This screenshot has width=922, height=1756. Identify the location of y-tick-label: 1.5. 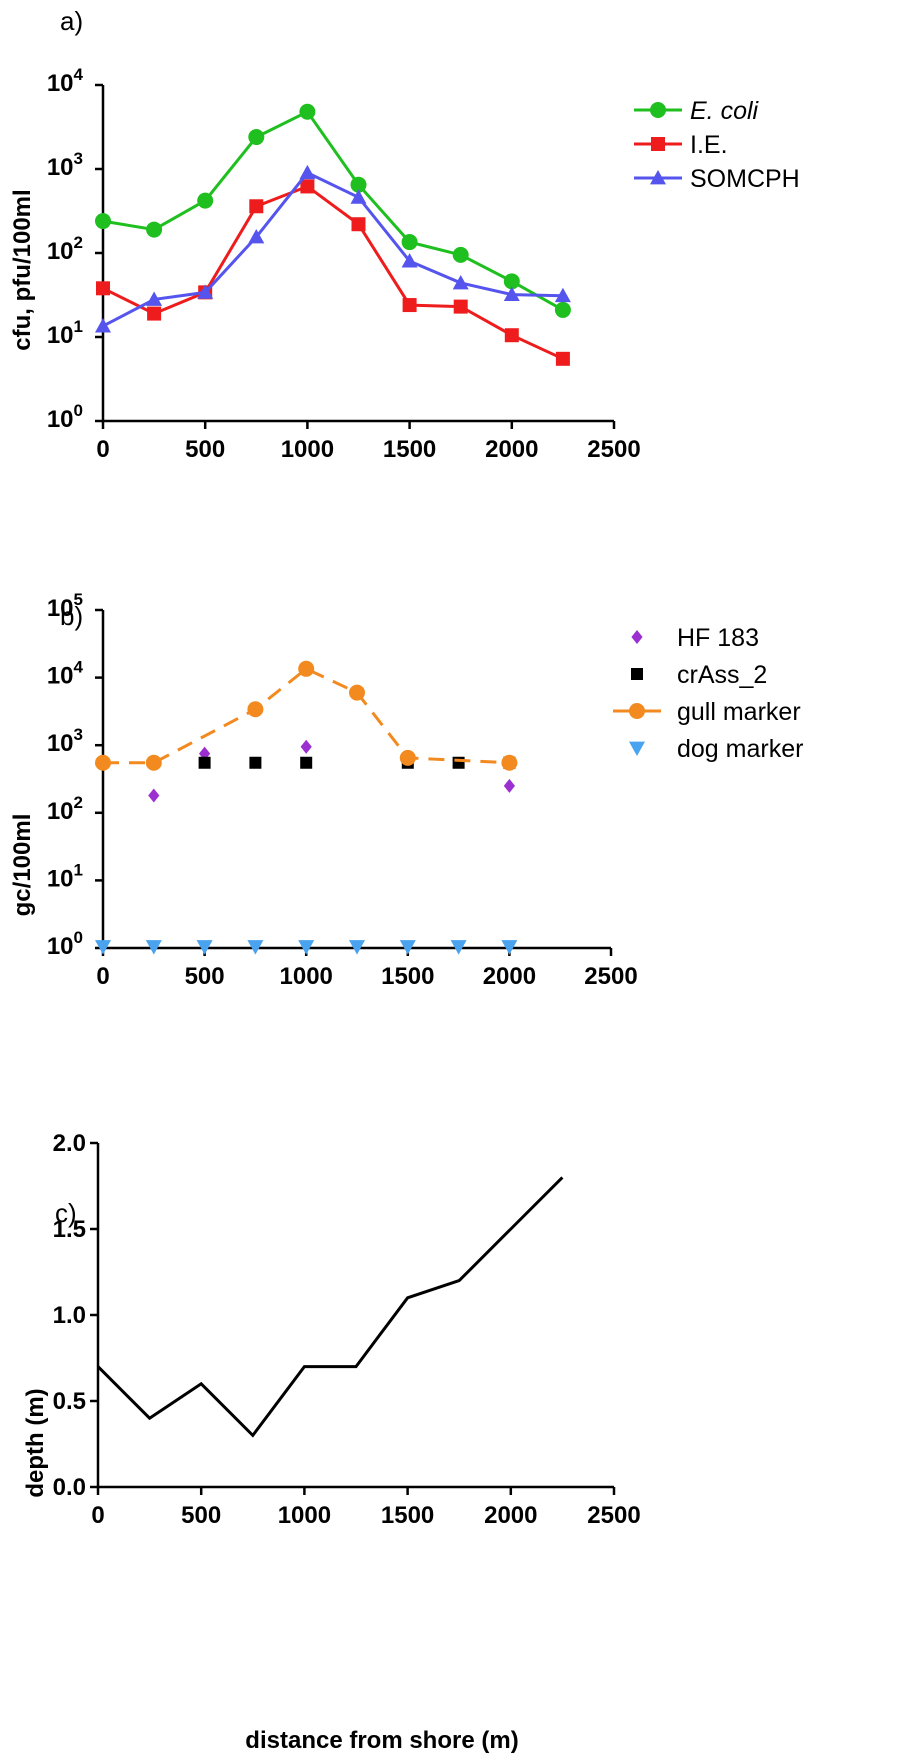
(69, 1229).